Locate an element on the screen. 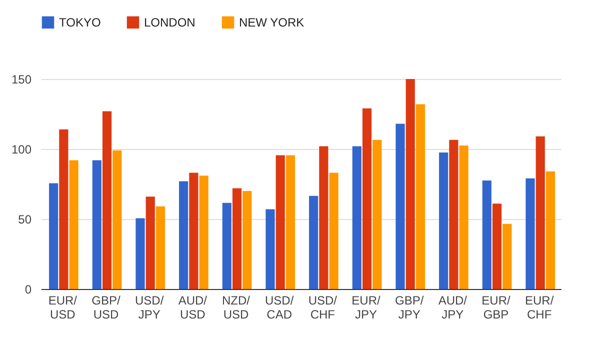 Image resolution: width=602 pixels, height=354 pixels. x-tick-label: USD/JPY is located at coordinates (149, 308).